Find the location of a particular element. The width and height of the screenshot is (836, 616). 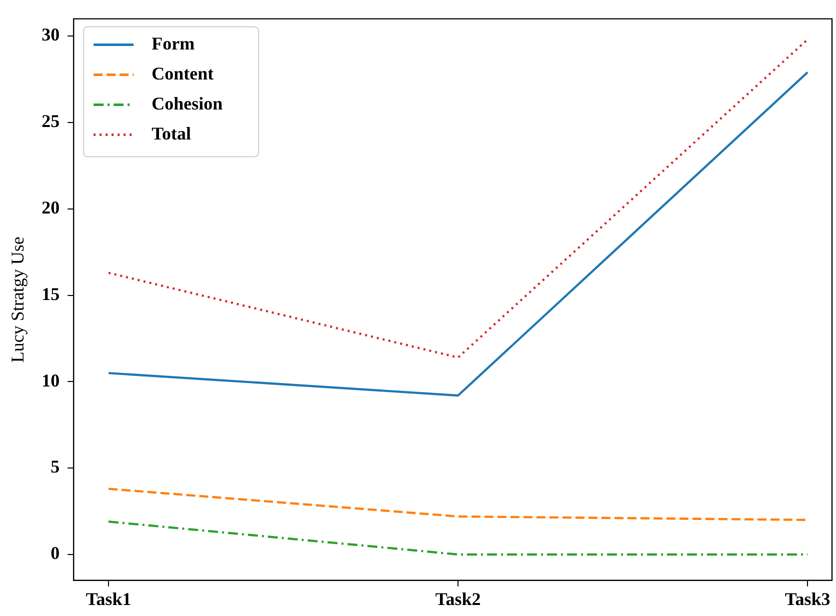

y-tick-label: 25 is located at coordinates (51, 121).